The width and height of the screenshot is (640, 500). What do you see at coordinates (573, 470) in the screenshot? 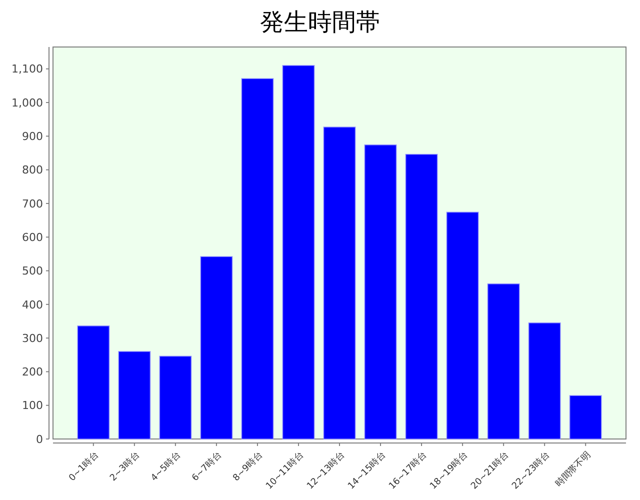
I see `x-tick-label: 時間帯不明` at bounding box center [573, 470].